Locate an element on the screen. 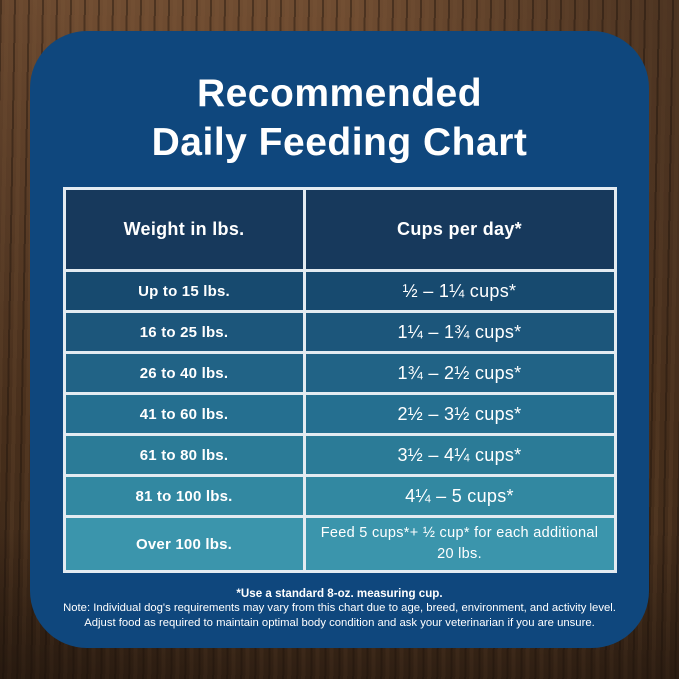 The image size is (679, 679). weight-cell: 61 to 80 lbs. is located at coordinates (184, 455).